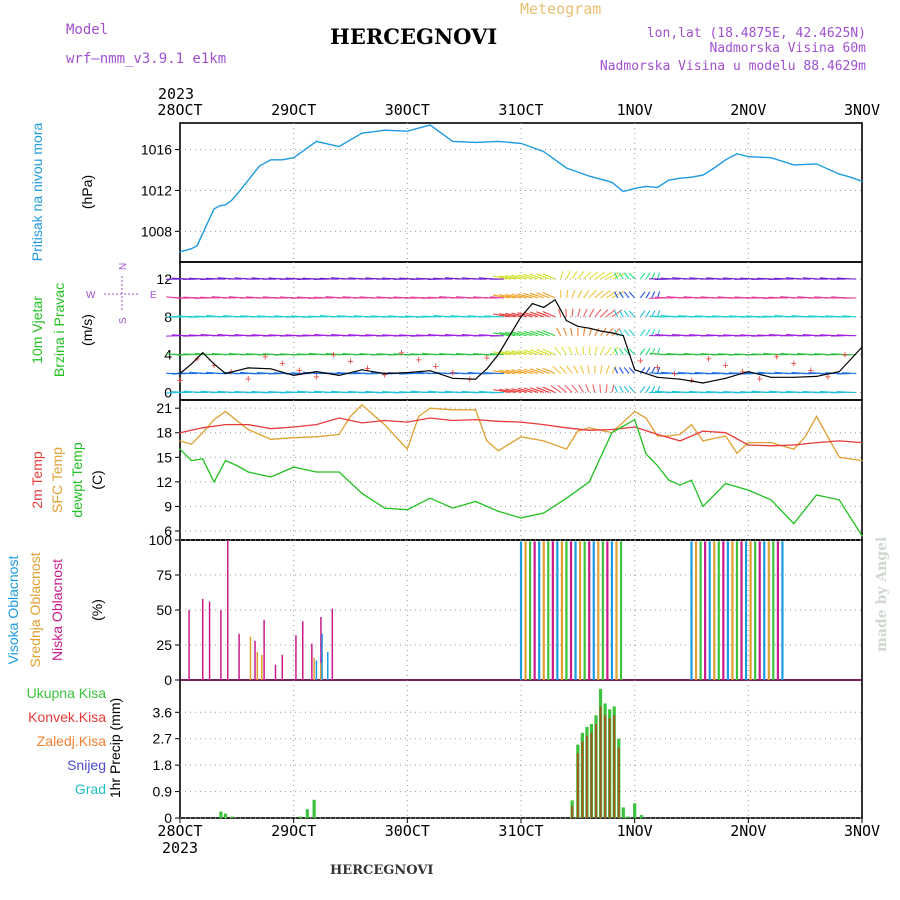 The image size is (900, 900). What do you see at coordinates (293, 110) in the screenshot?
I see `top-tick-29OCT: 29OCT` at bounding box center [293, 110].